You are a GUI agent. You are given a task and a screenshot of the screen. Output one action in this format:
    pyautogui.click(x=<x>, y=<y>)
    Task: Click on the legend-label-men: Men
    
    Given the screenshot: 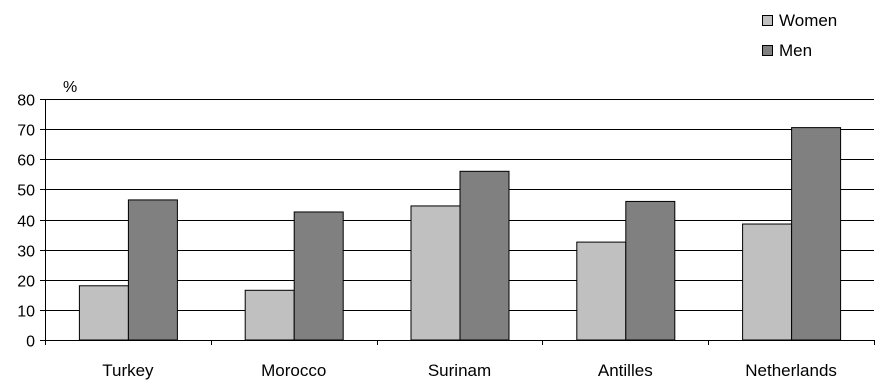 What is the action you would take?
    pyautogui.click(x=795, y=50)
    